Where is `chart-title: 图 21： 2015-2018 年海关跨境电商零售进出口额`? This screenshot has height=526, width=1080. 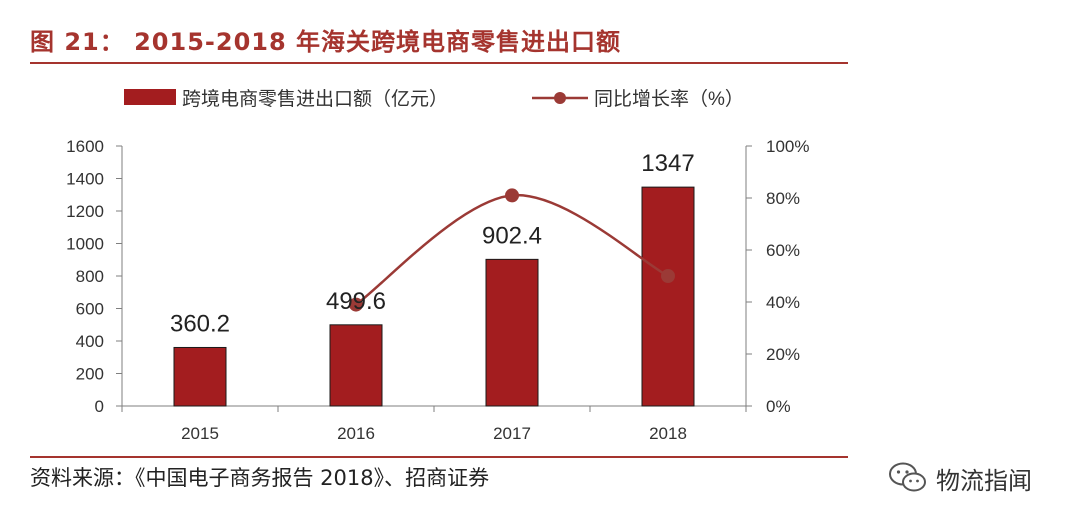 chart-title: 图 21： 2015-2018 年海关跨境电商零售进出口额 is located at coordinates (326, 42).